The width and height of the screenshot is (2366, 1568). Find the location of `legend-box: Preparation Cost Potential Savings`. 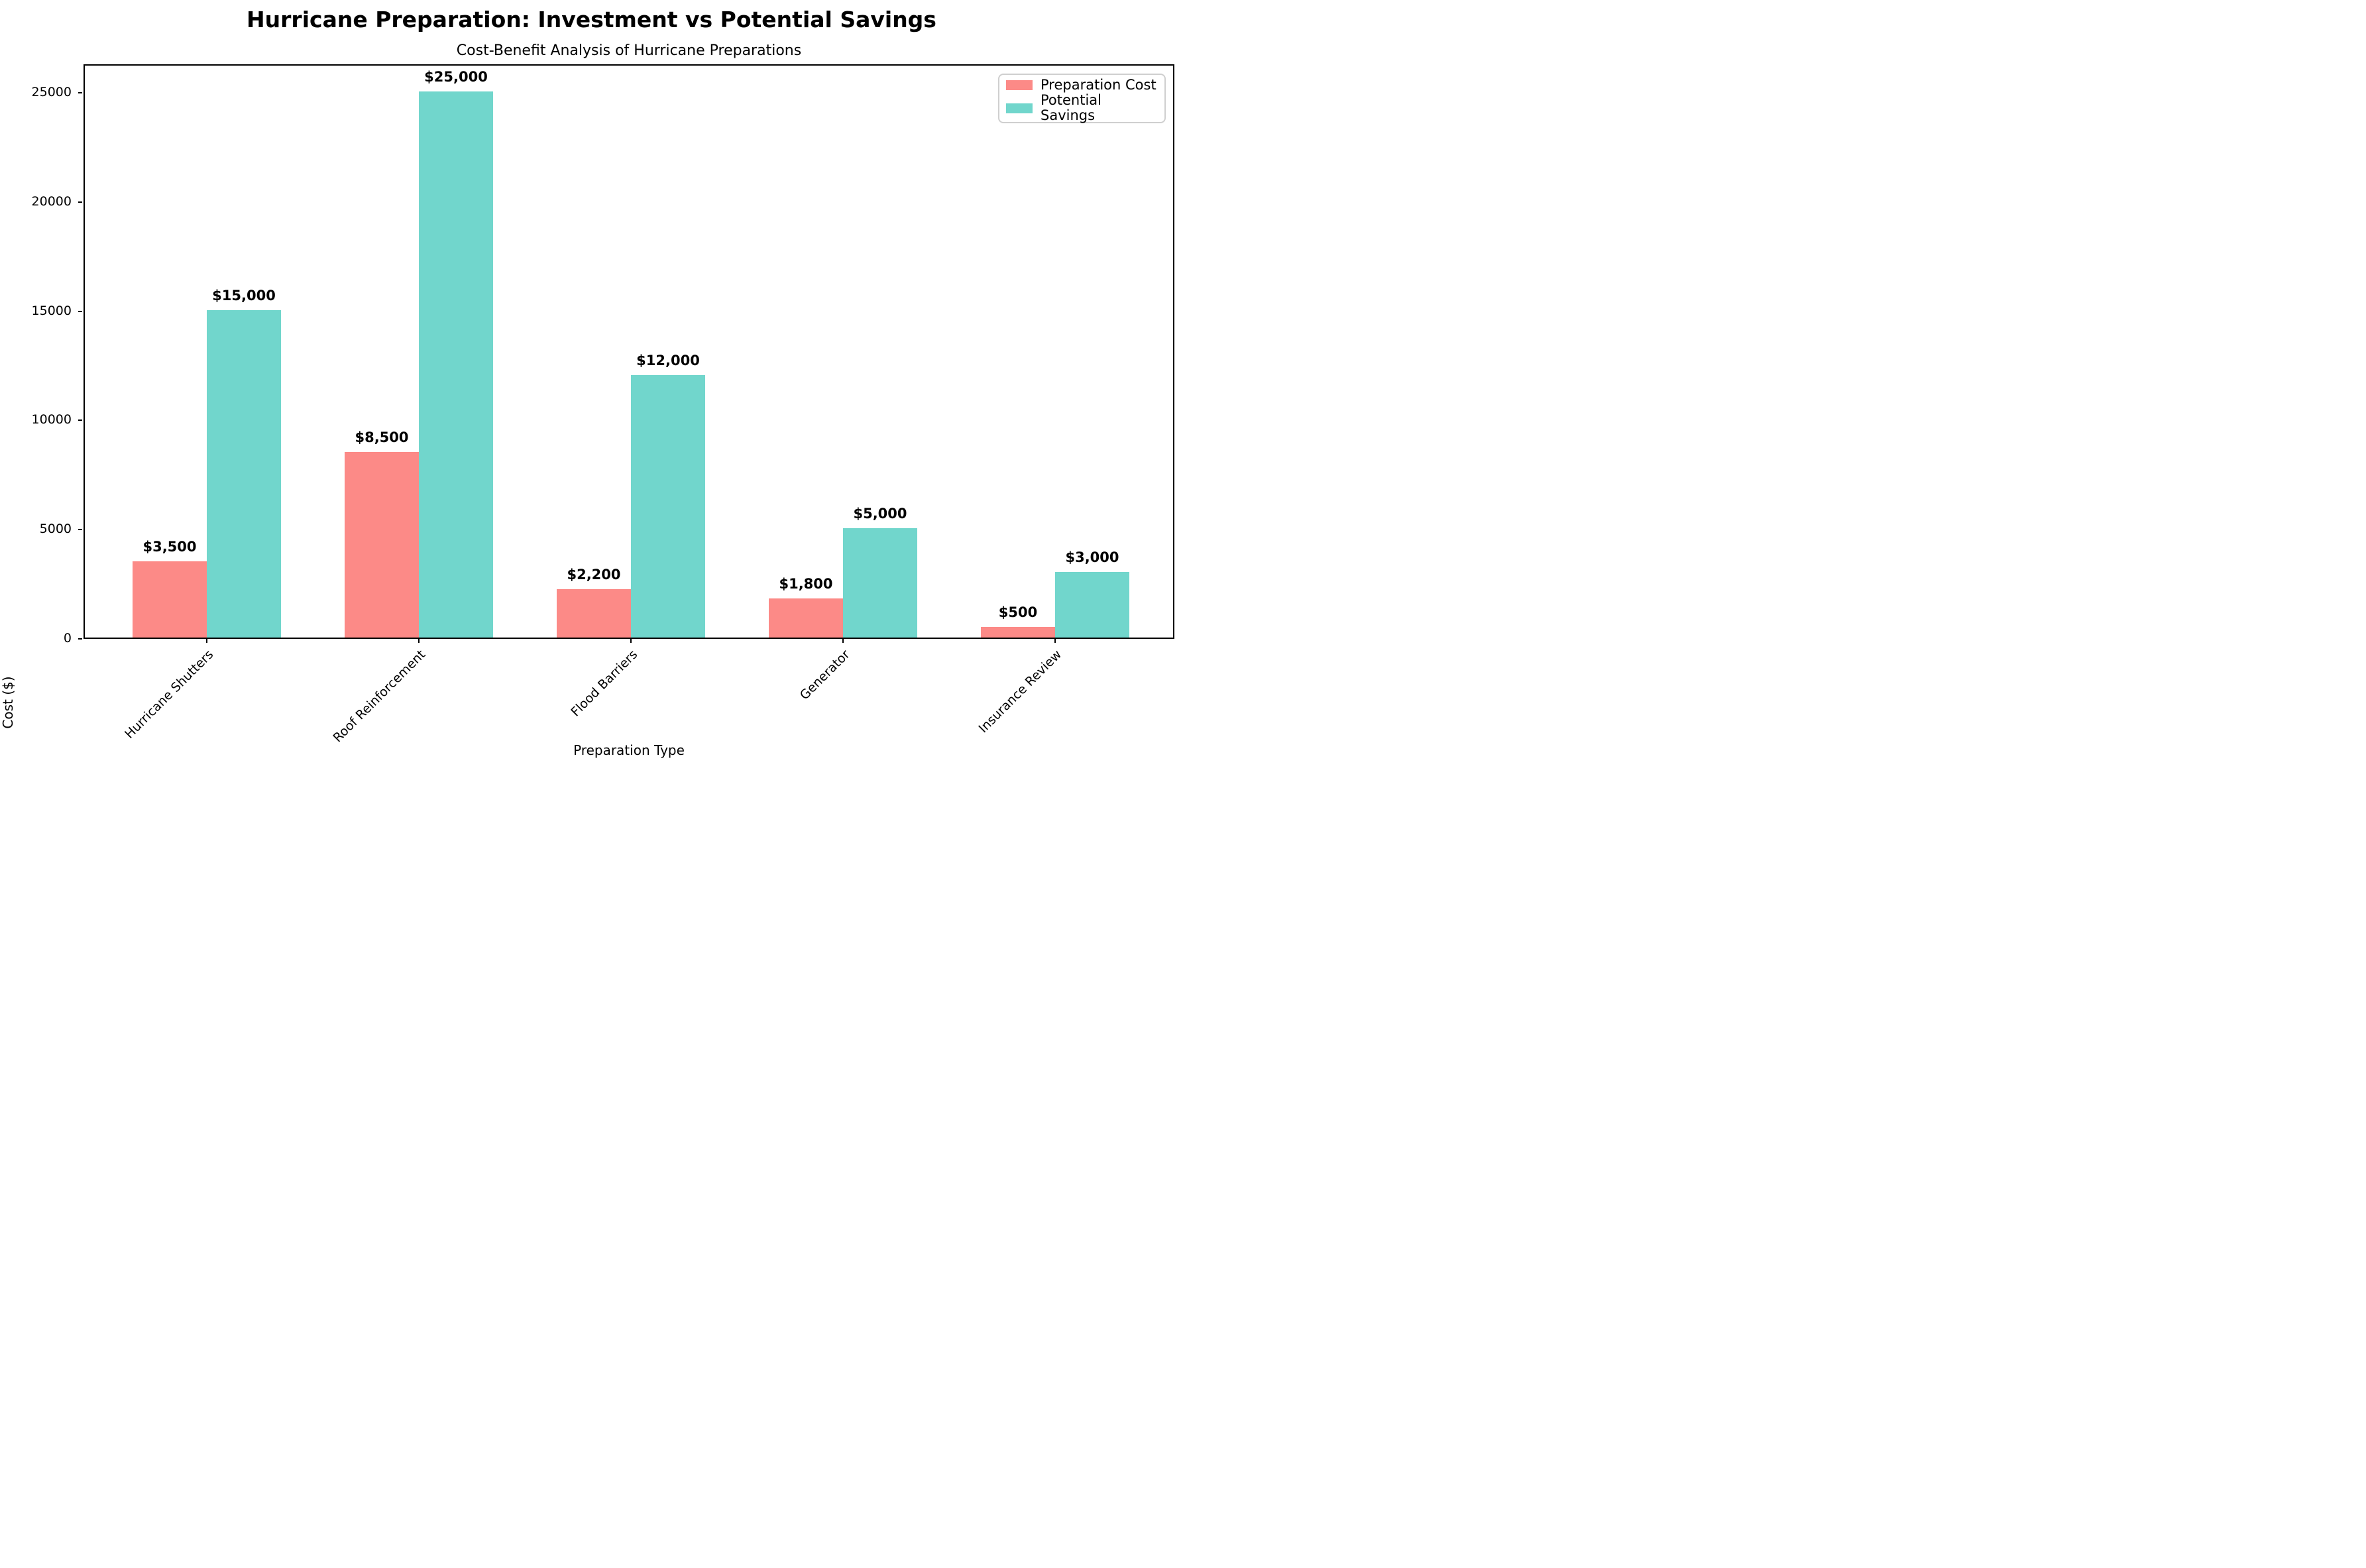

legend-box: Preparation Cost Potential Savings is located at coordinates (1082, 98).